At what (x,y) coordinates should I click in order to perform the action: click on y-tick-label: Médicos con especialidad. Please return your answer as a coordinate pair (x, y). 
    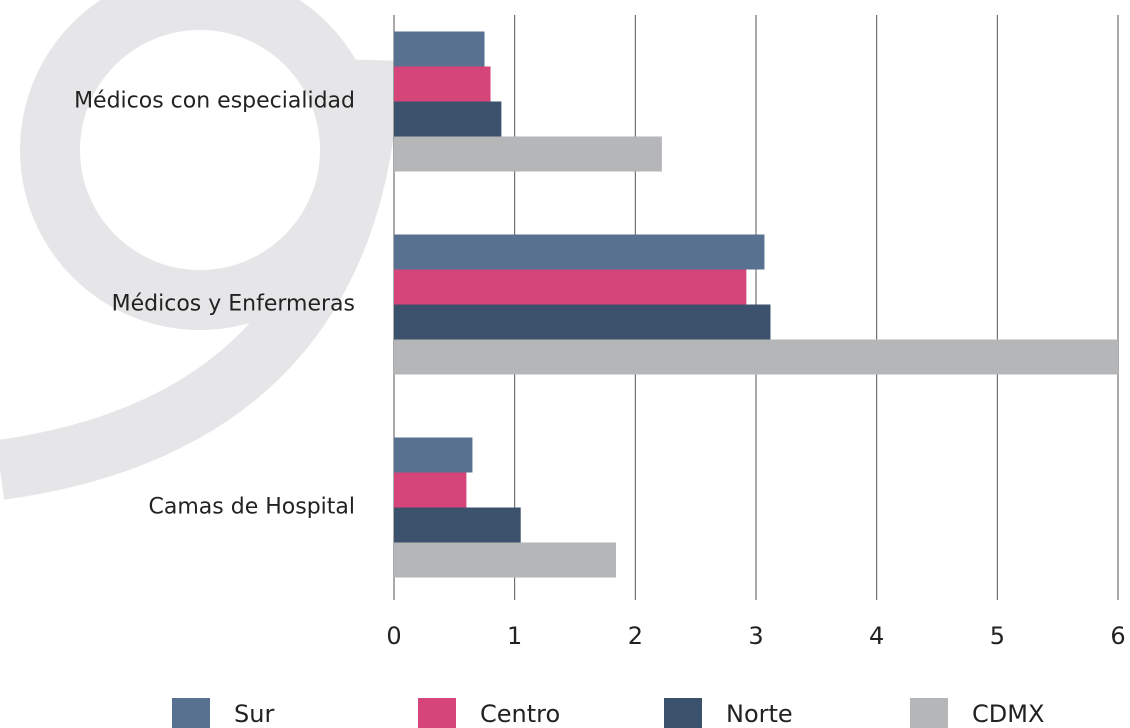
    Looking at the image, I should click on (214, 101).